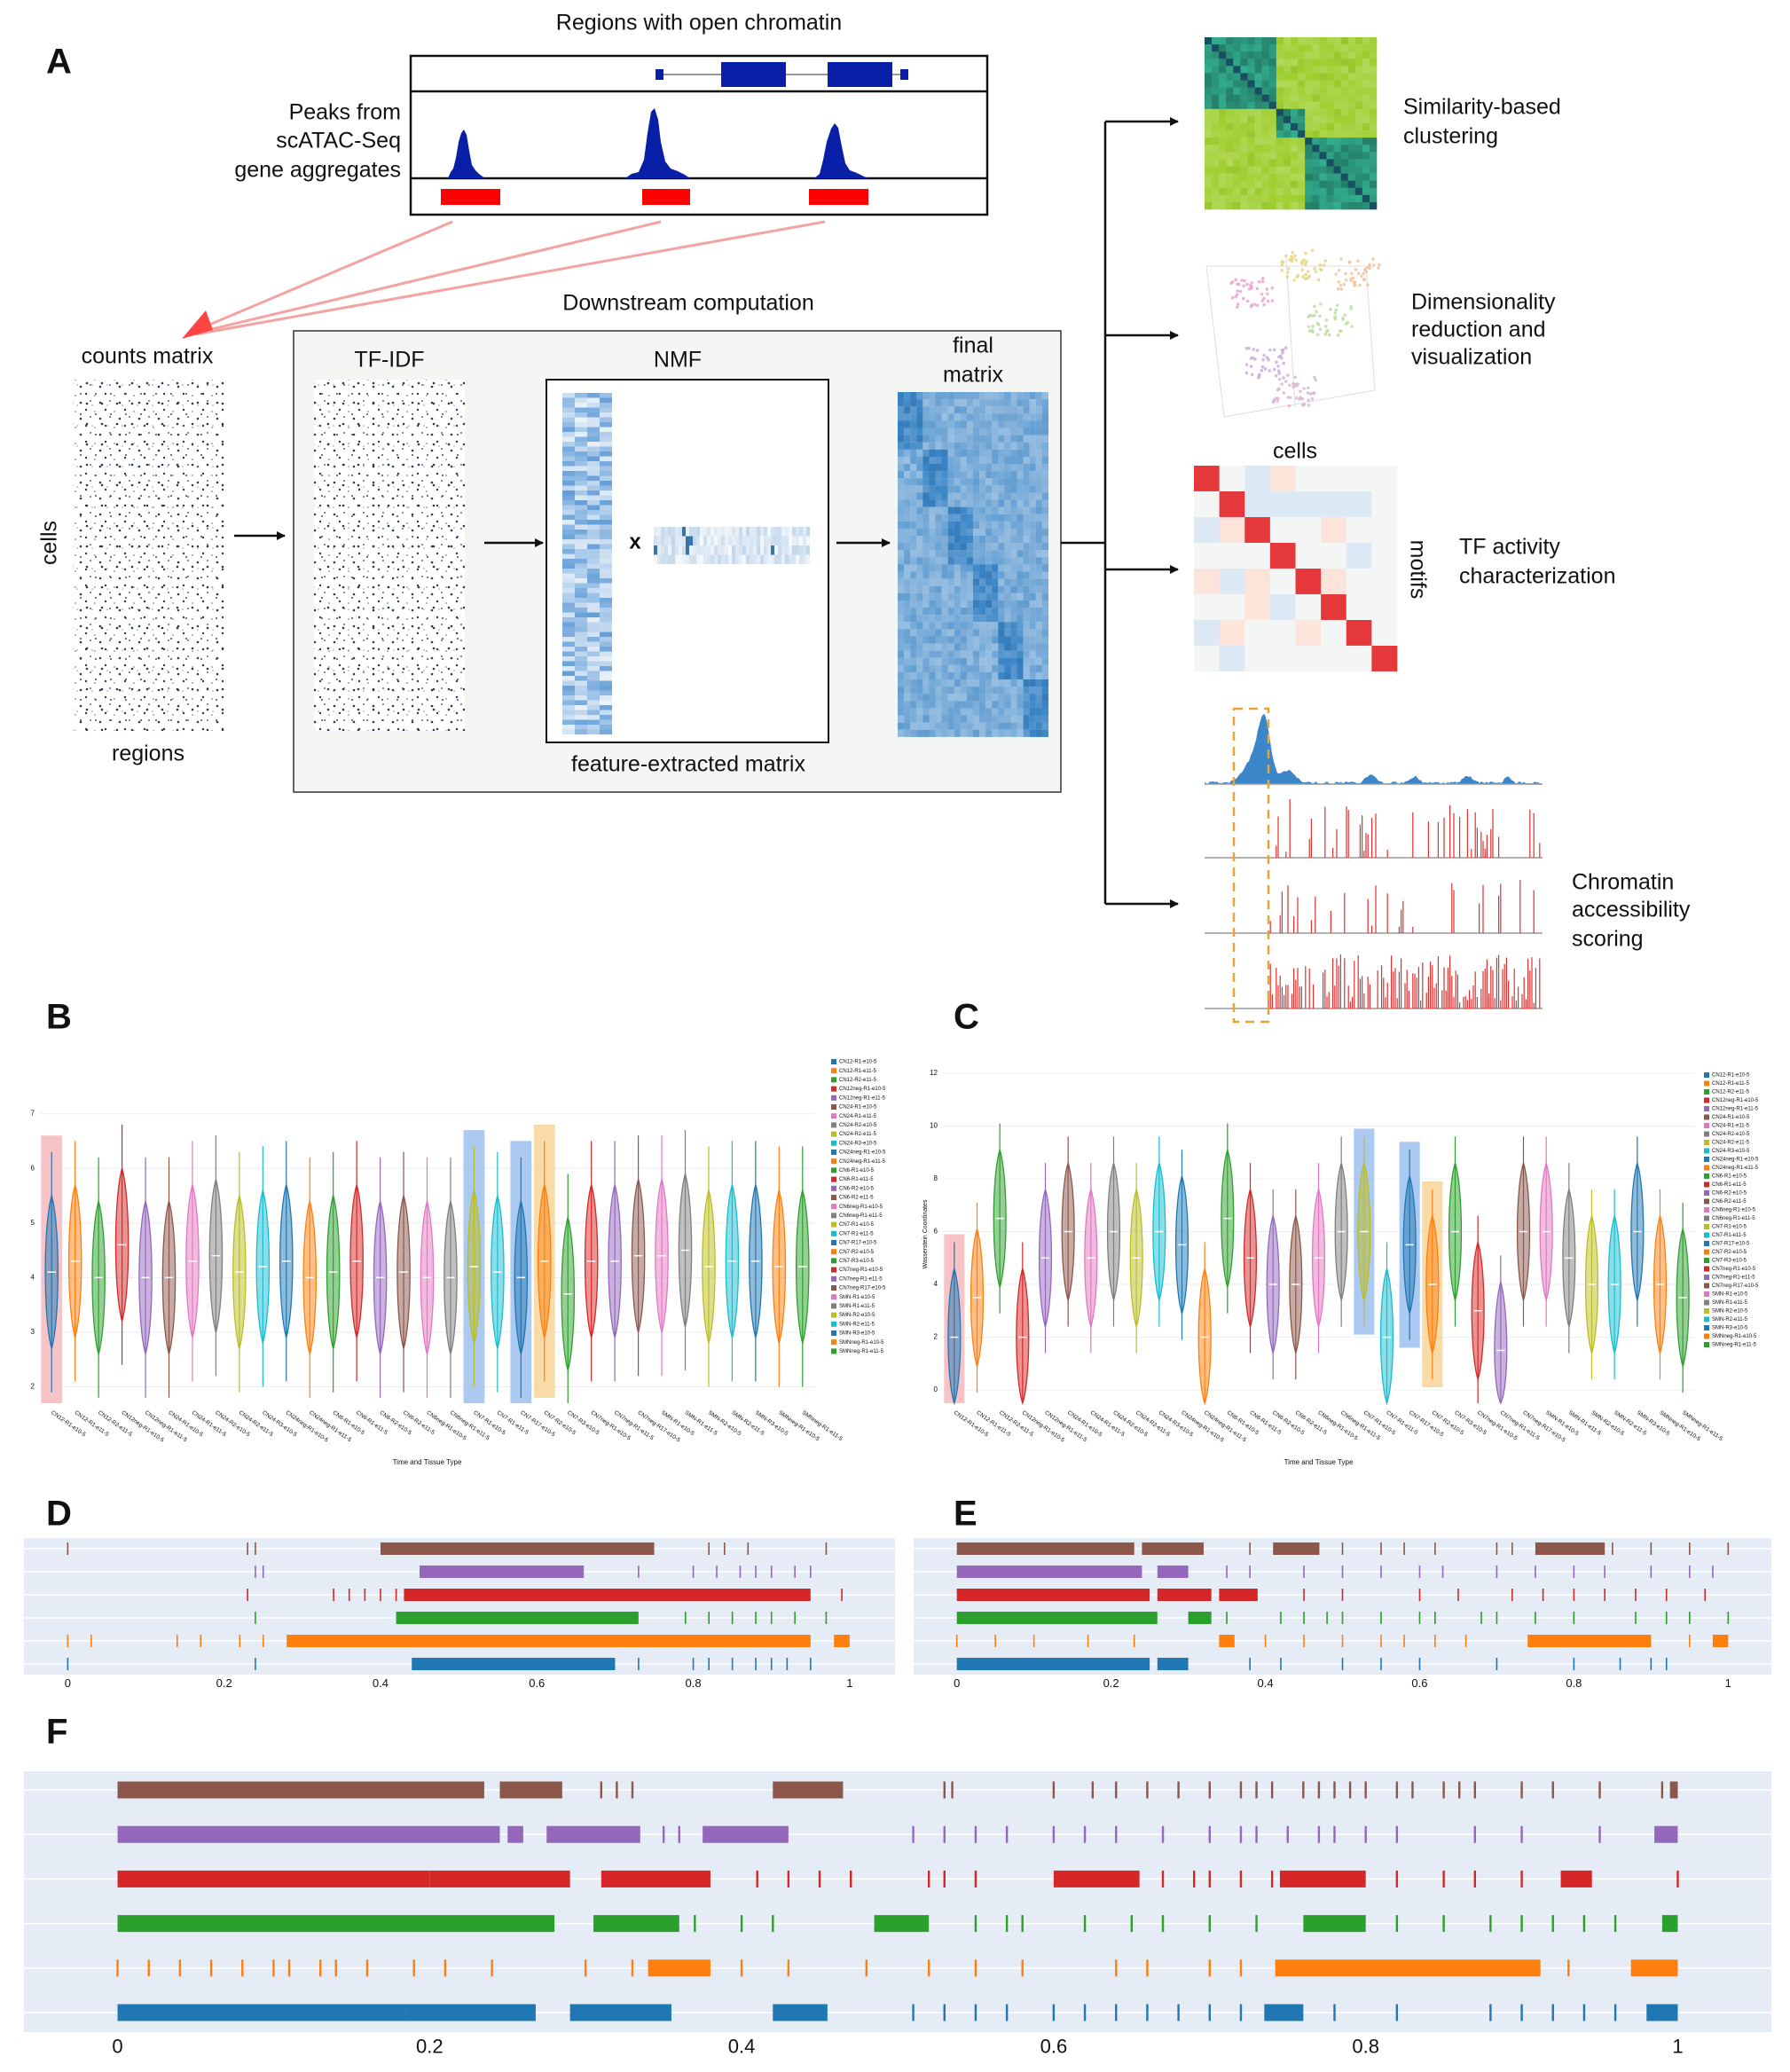 The height and width of the screenshot is (2072, 1790). What do you see at coordinates (1111, 1683) in the screenshot?
I see `x-tick-label: 0.2` at bounding box center [1111, 1683].